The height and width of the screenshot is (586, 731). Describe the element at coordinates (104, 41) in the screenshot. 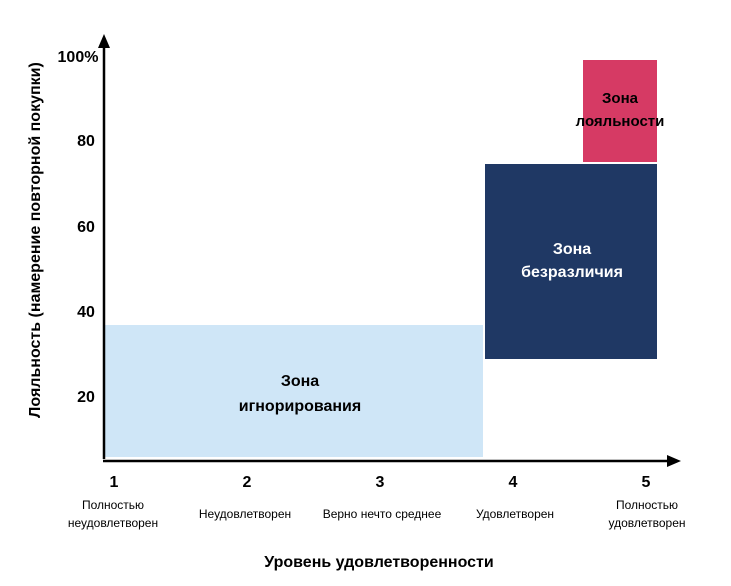

I see `y-axis-arrow` at that location.